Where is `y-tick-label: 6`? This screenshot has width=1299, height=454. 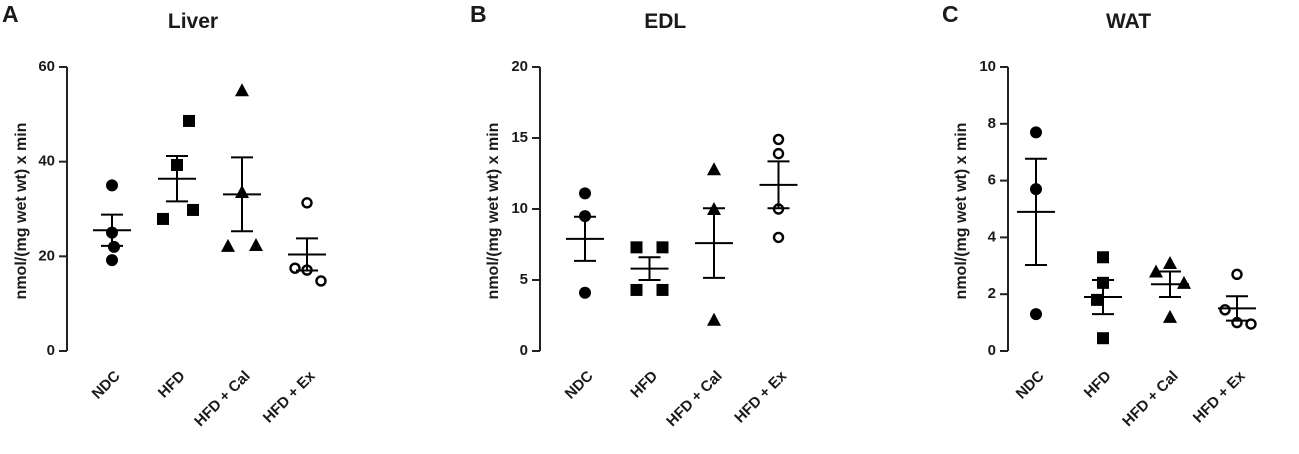
y-tick-label: 6 is located at coordinates (992, 180).